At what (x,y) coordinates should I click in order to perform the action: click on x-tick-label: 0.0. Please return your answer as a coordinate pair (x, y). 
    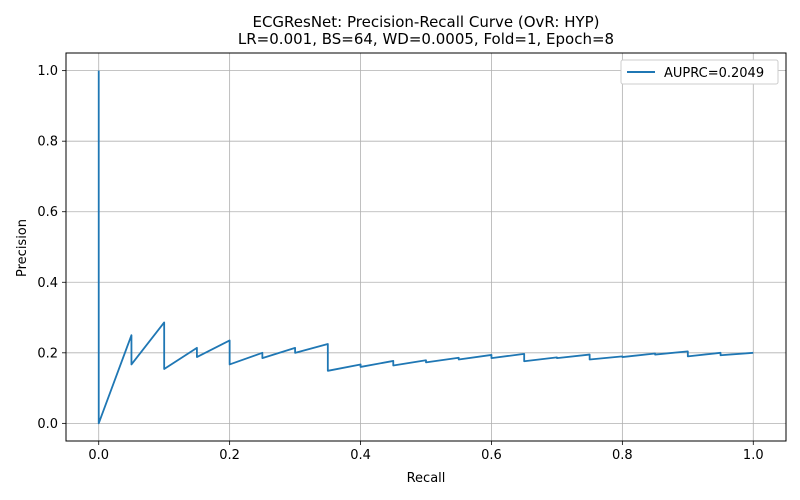
    Looking at the image, I should click on (98, 455).